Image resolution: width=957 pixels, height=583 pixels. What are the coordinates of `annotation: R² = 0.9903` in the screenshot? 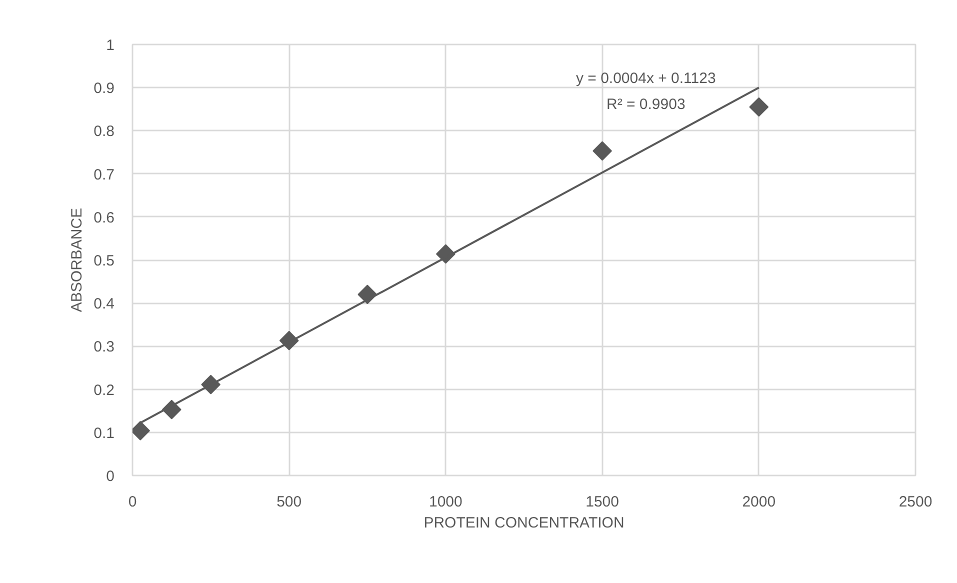 It's located at (646, 105).